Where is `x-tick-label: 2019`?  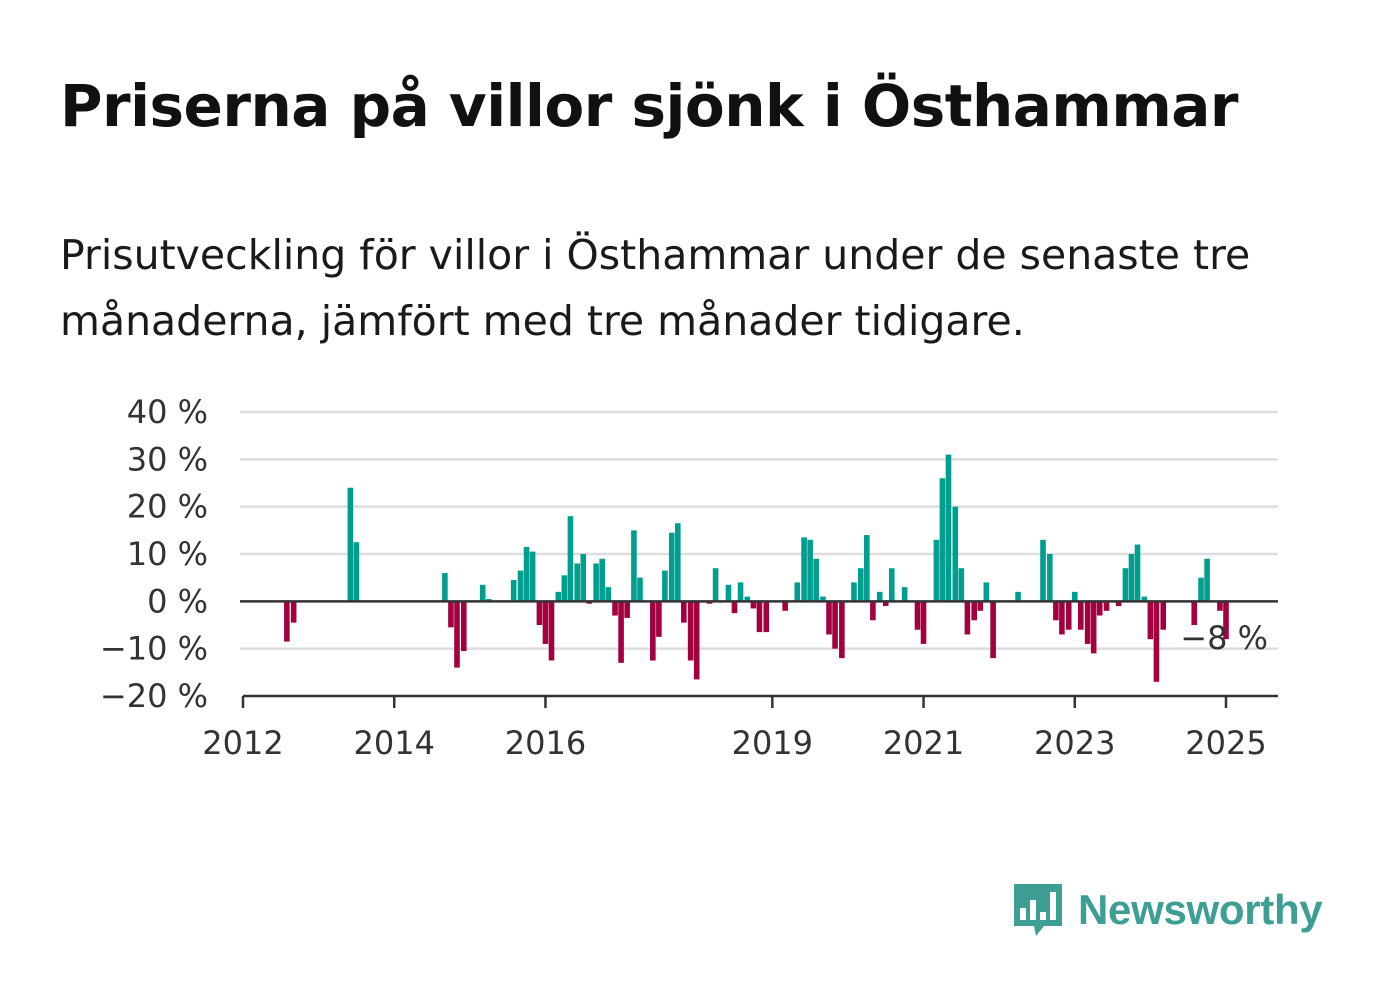 x-tick-label: 2019 is located at coordinates (772, 743).